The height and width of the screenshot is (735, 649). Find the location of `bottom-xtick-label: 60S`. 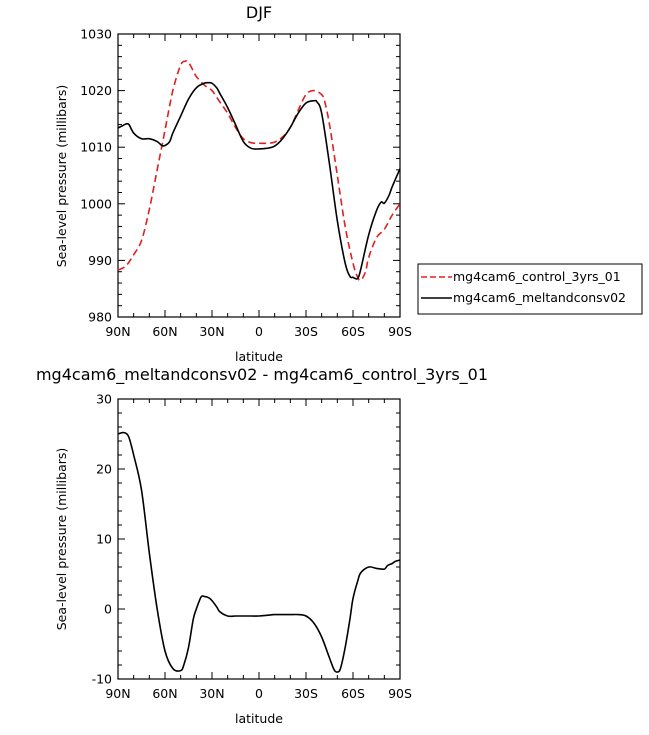

bottom-xtick-label: 60S is located at coordinates (353, 693).